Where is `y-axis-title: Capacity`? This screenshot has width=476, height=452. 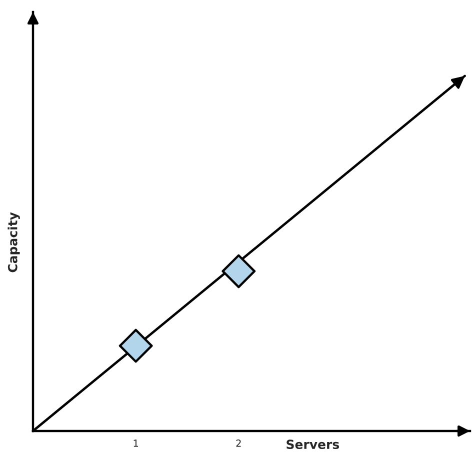 y-axis-title: Capacity is located at coordinates (14, 242).